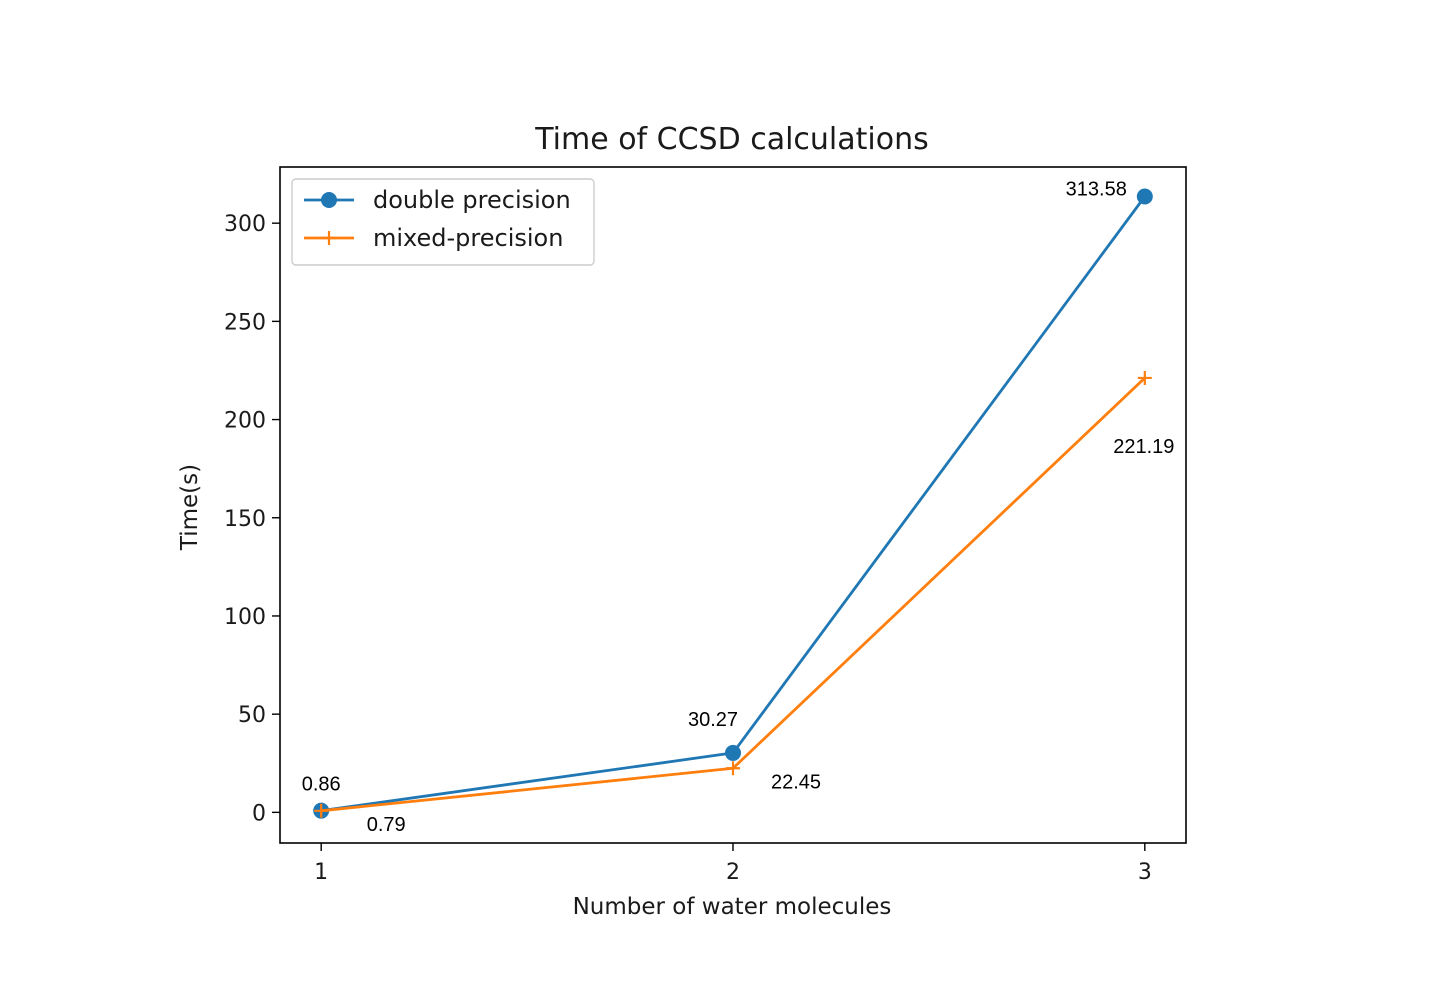  Describe the element at coordinates (472, 200) in the screenshot. I see `legend-label: double precision` at that location.